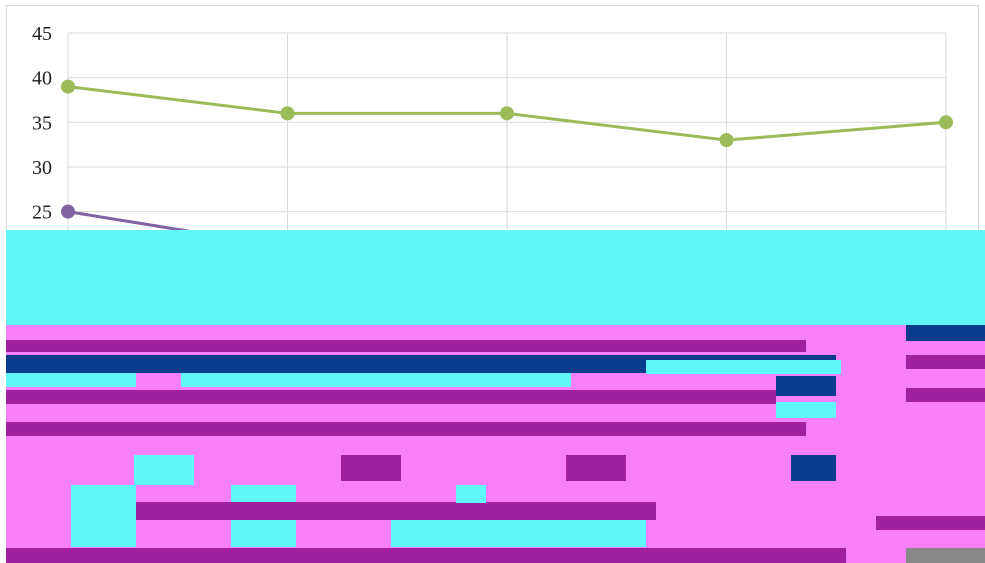 The width and height of the screenshot is (985, 563). I want to click on y-tick-label: 40, so click(42, 79).